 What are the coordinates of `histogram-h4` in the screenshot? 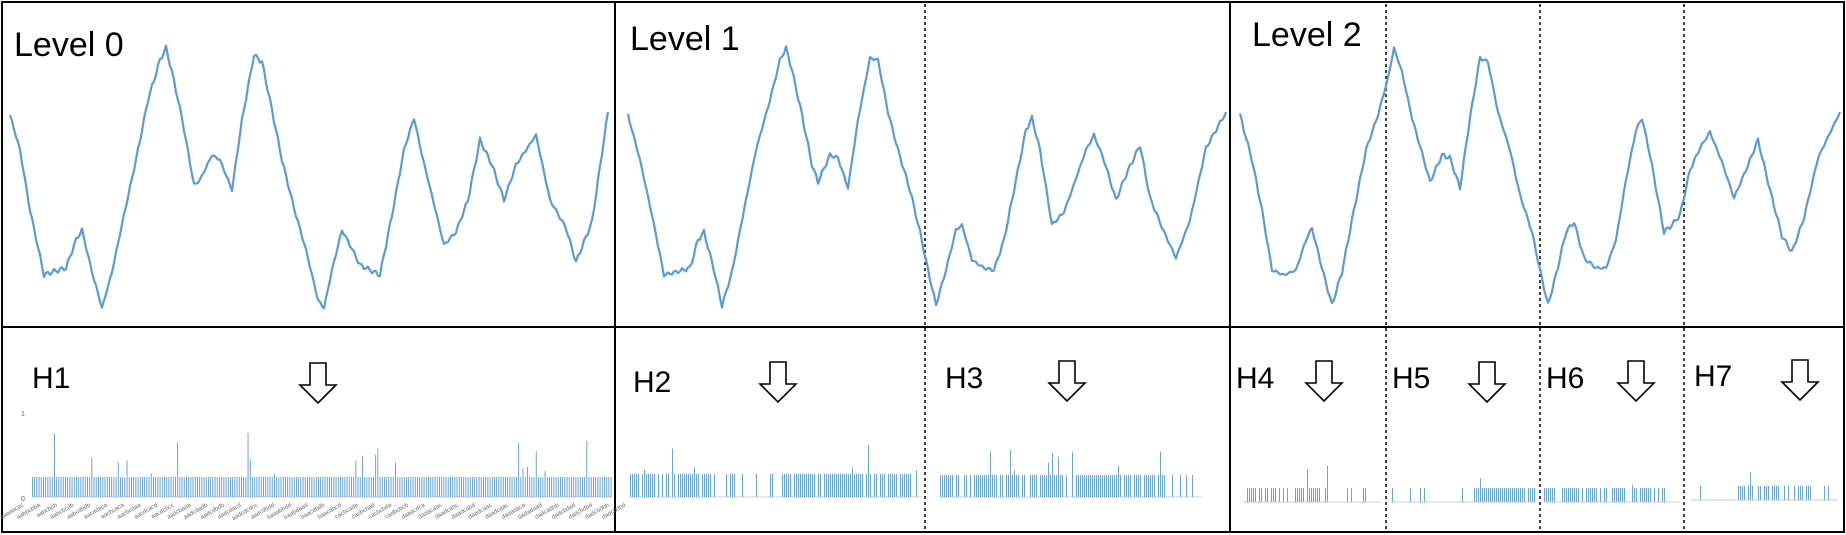 It's located at (1312, 484).